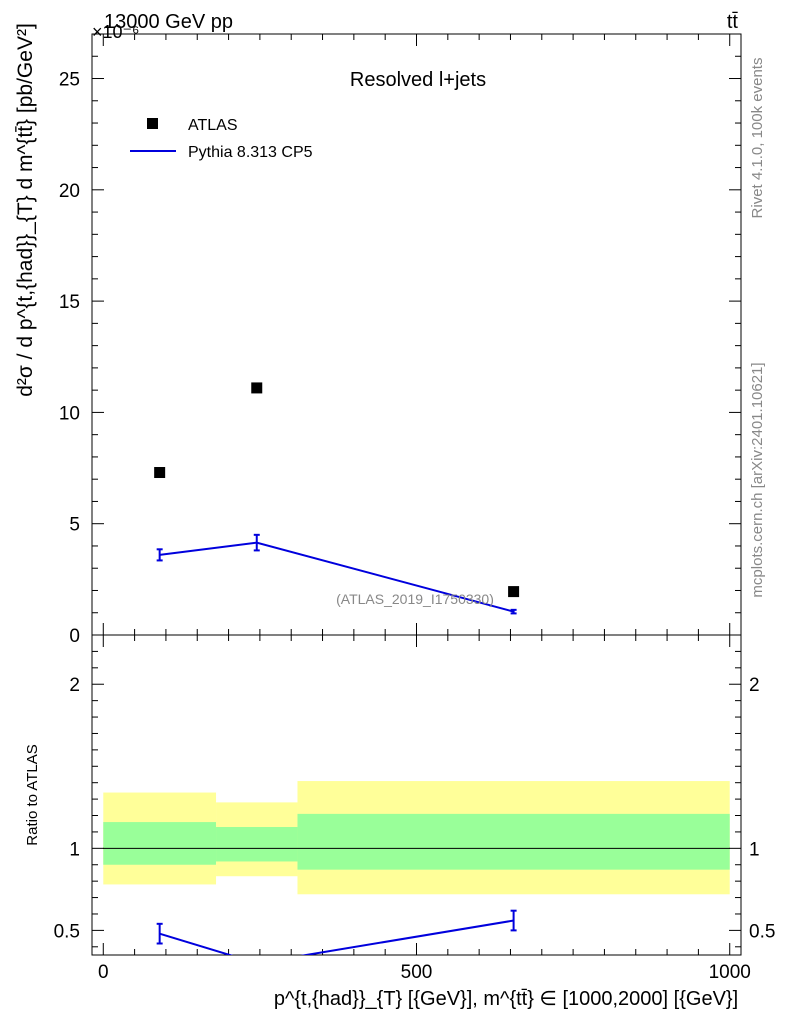 The height and width of the screenshot is (1024, 786). Describe the element at coordinates (730, 972) in the screenshot. I see `x-tick-label: 1000` at that location.